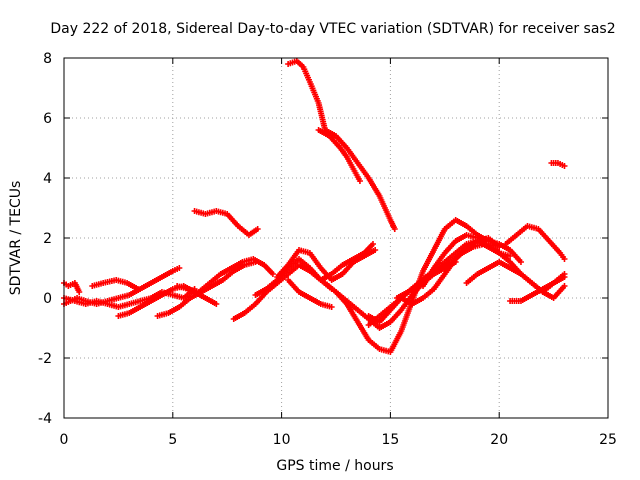 This screenshot has height=480, width=640. Describe the element at coordinates (499, 440) in the screenshot. I see `x-tick-label: 20` at that location.